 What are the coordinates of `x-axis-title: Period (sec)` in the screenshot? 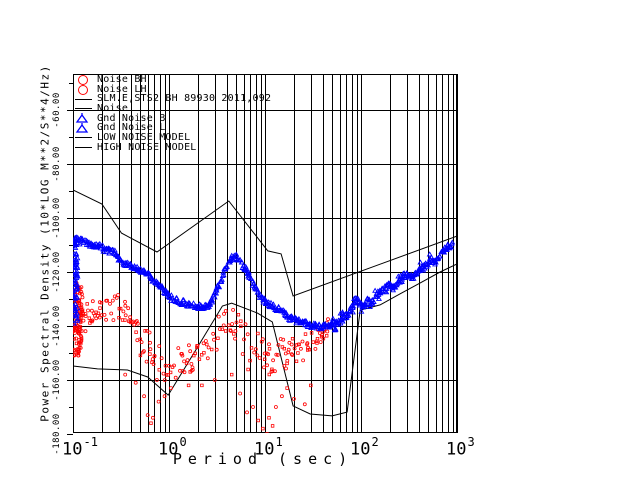 It's located at (263, 459).